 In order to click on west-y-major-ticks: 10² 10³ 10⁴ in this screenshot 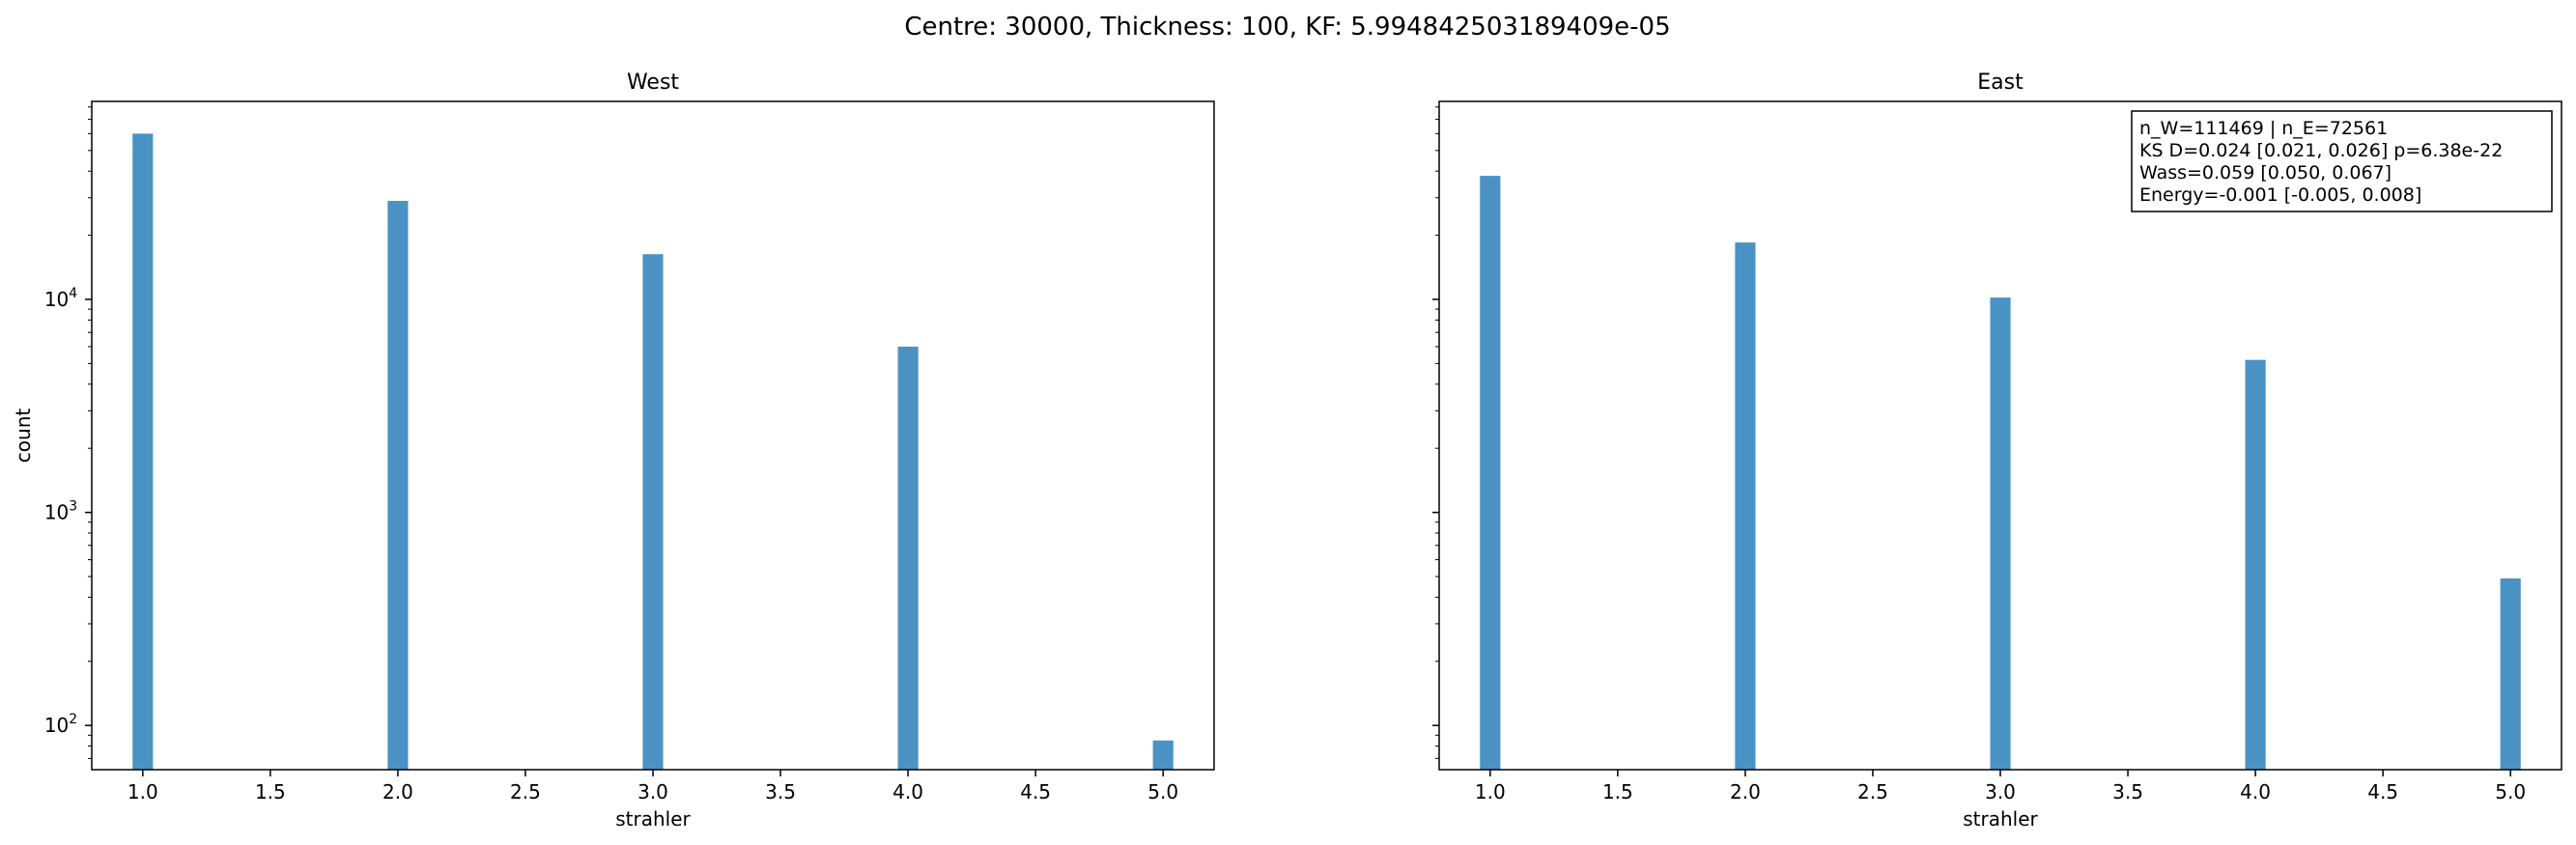, I will do `click(68, 511)`.